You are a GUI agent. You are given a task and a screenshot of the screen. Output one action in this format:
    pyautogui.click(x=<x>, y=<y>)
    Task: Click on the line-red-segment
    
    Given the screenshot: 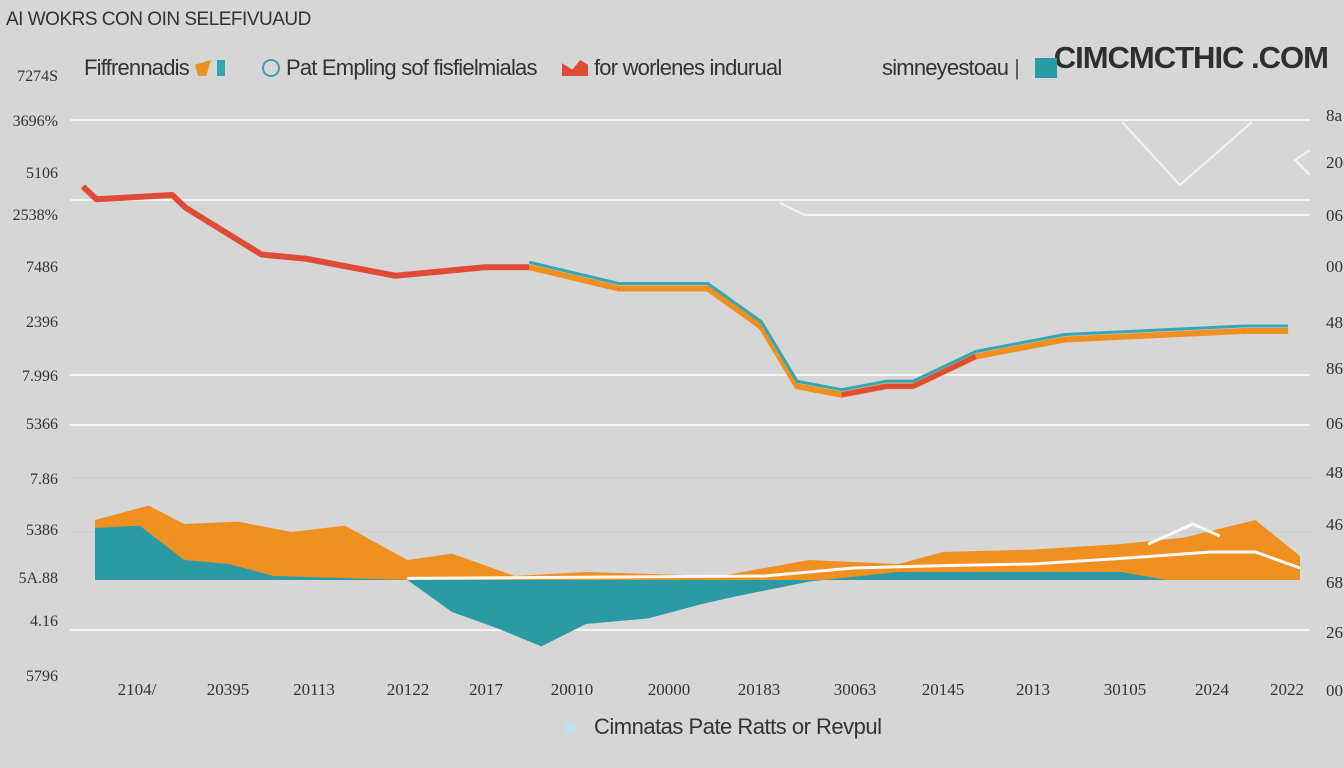 What is the action you would take?
    pyautogui.click(x=909, y=376)
    